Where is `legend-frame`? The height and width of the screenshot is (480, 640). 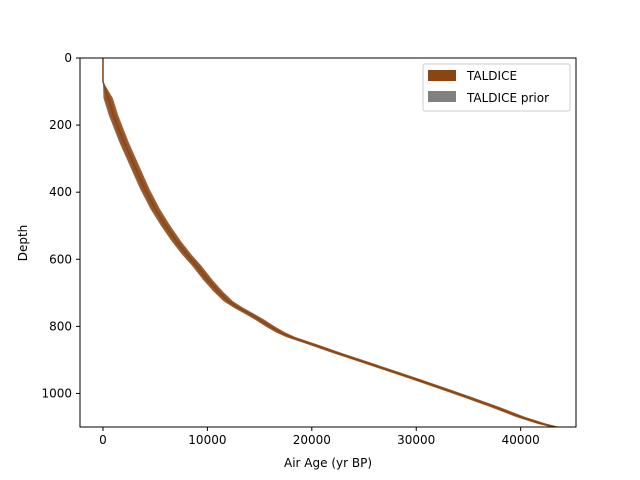
legend-frame is located at coordinates (496, 87).